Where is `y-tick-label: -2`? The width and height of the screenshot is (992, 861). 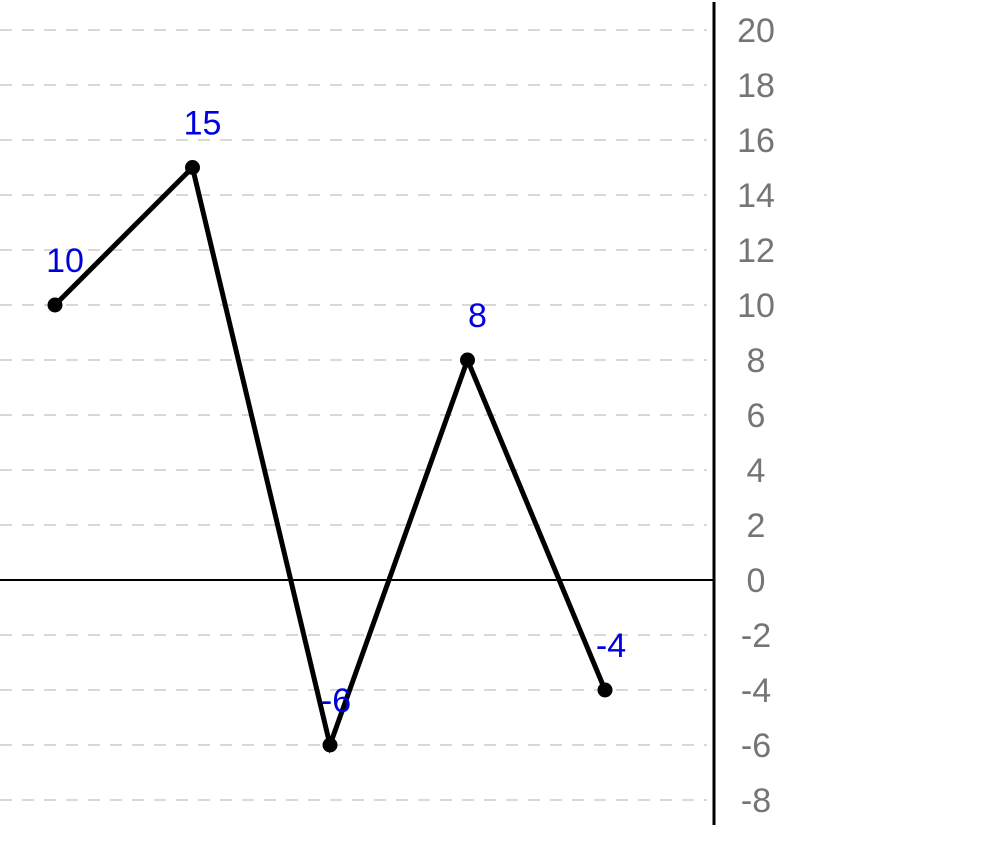 y-tick-label: -2 is located at coordinates (756, 636).